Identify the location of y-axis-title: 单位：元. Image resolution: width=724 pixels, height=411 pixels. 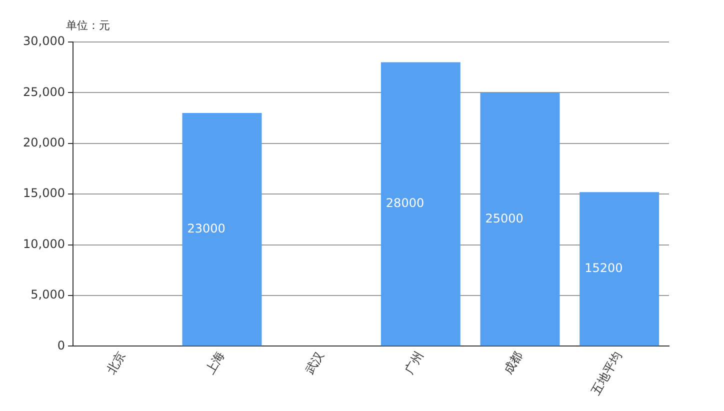
(88, 25).